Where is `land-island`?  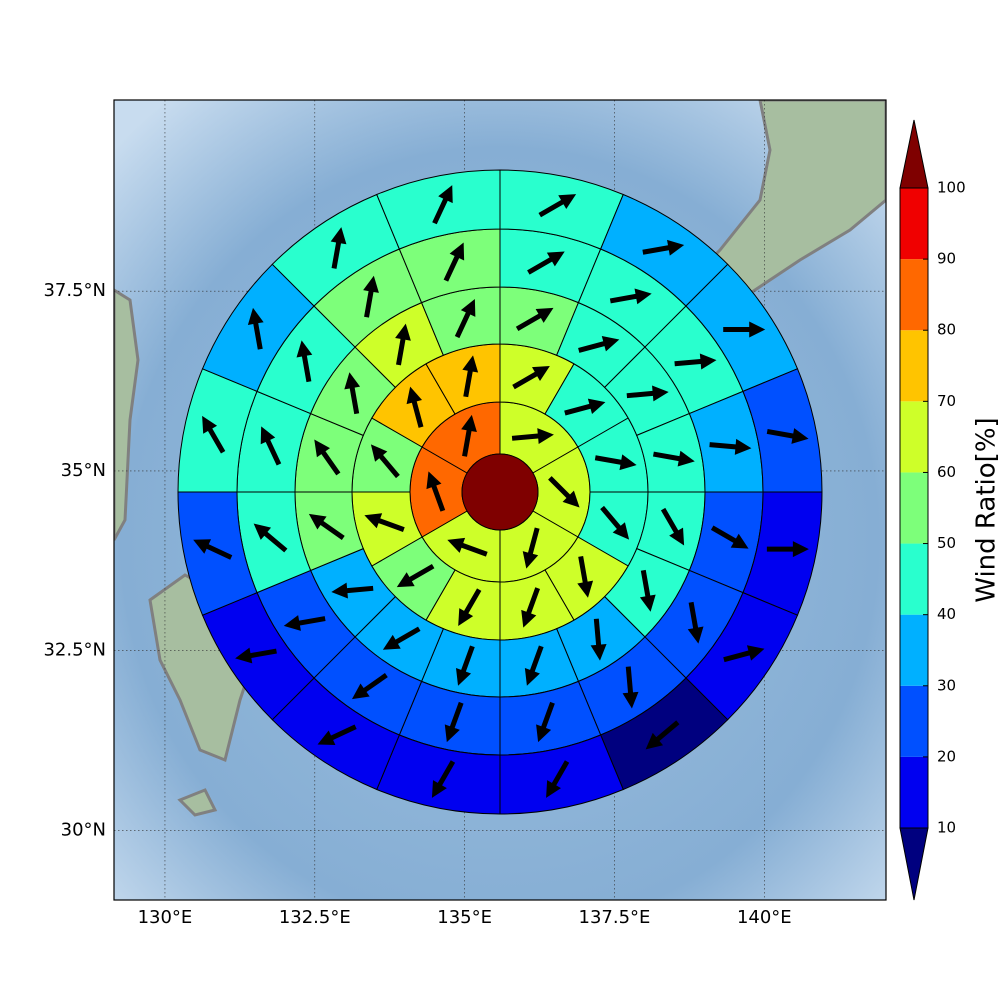 land-island is located at coordinates (197, 802).